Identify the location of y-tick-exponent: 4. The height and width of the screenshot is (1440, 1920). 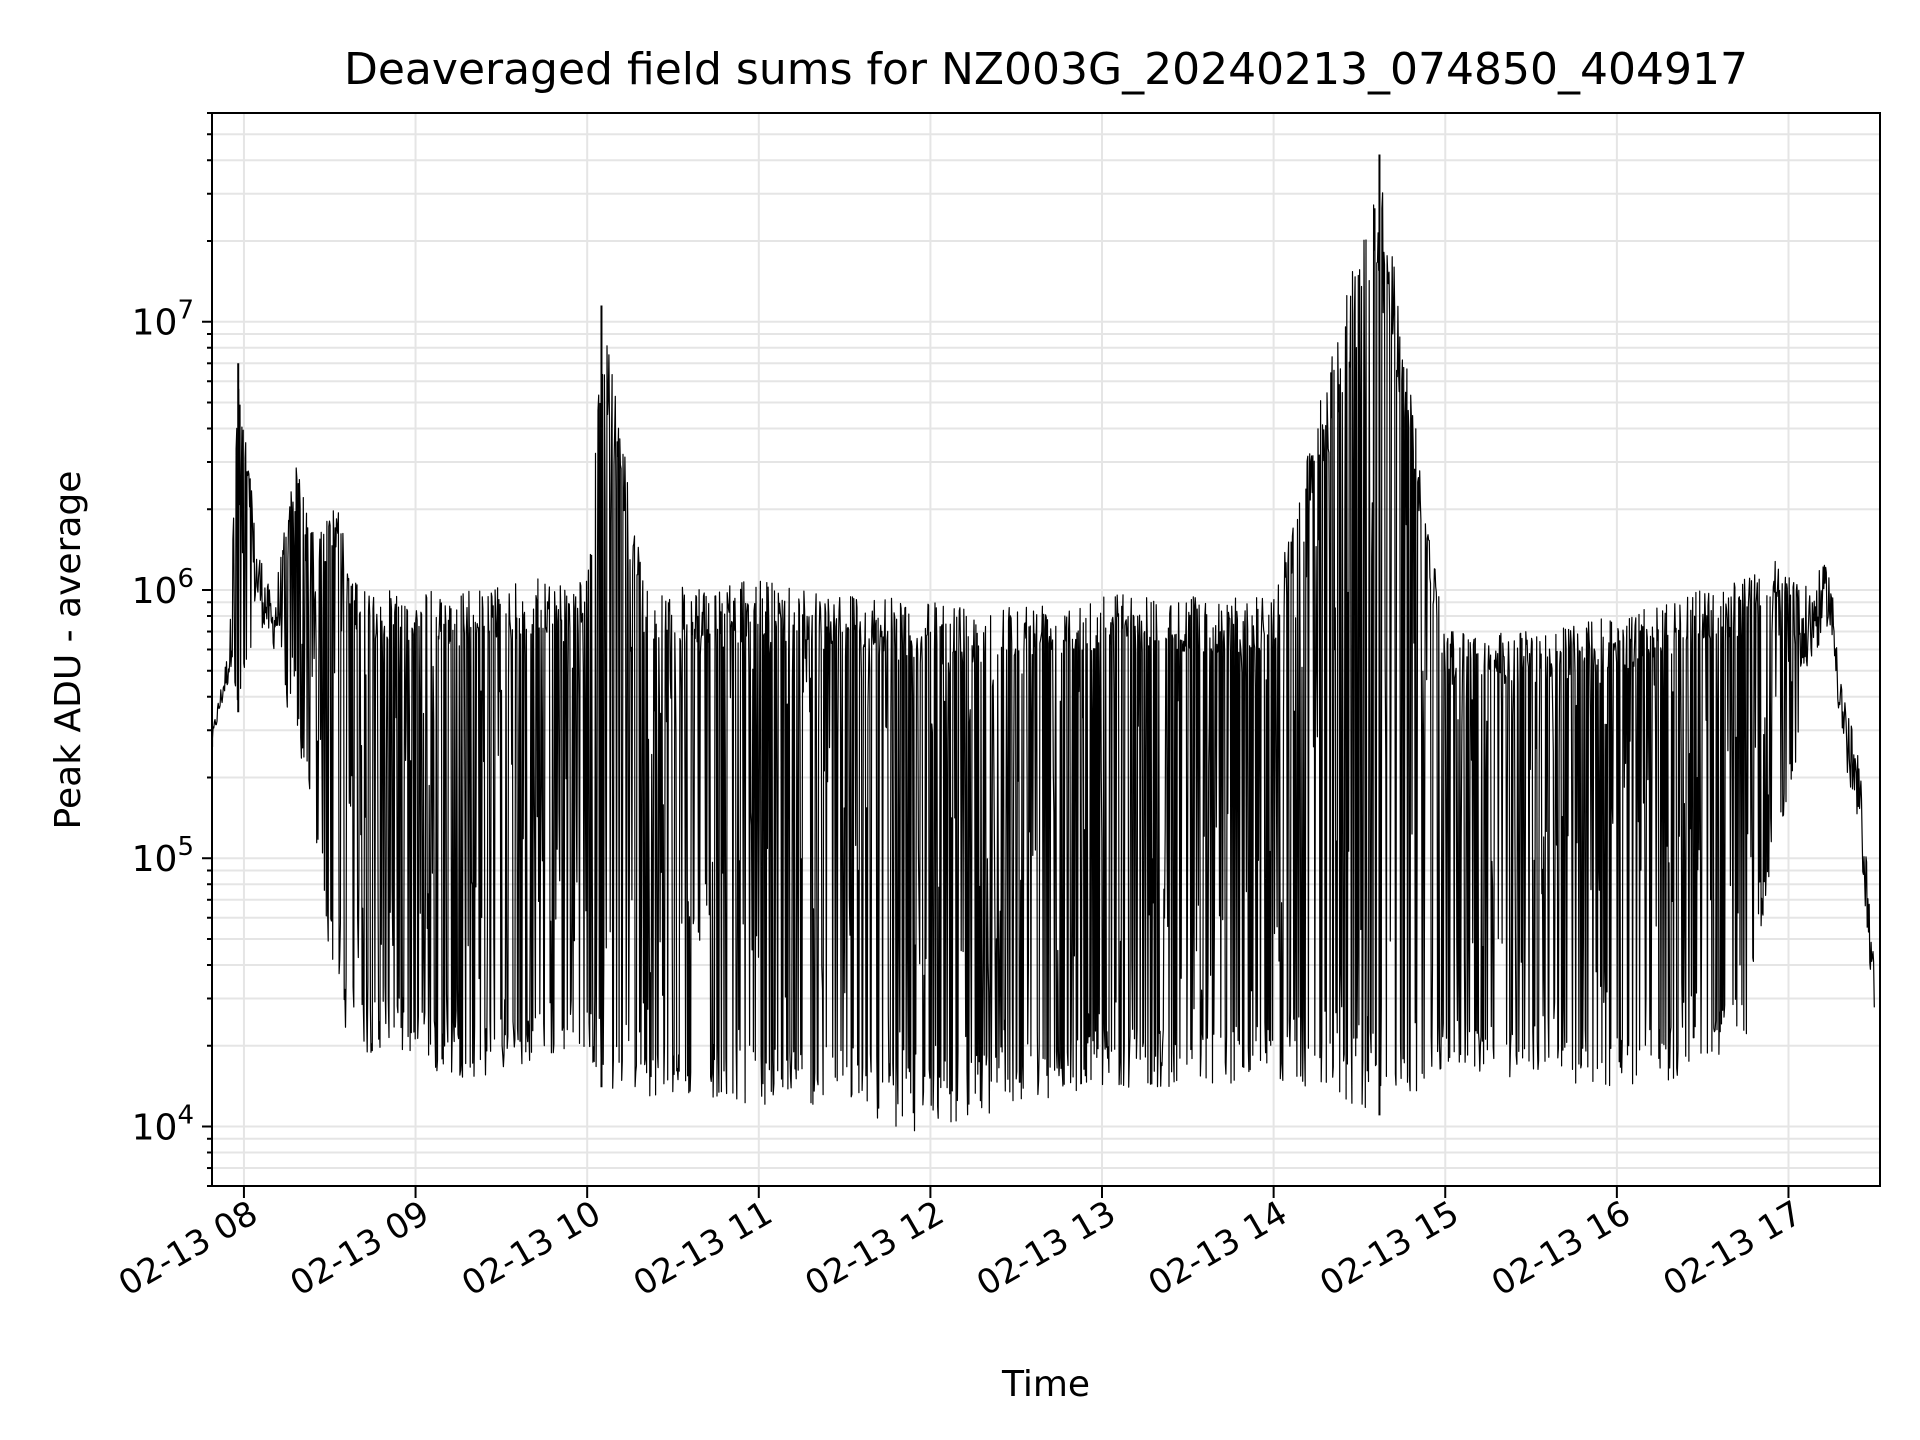
(185, 1115).